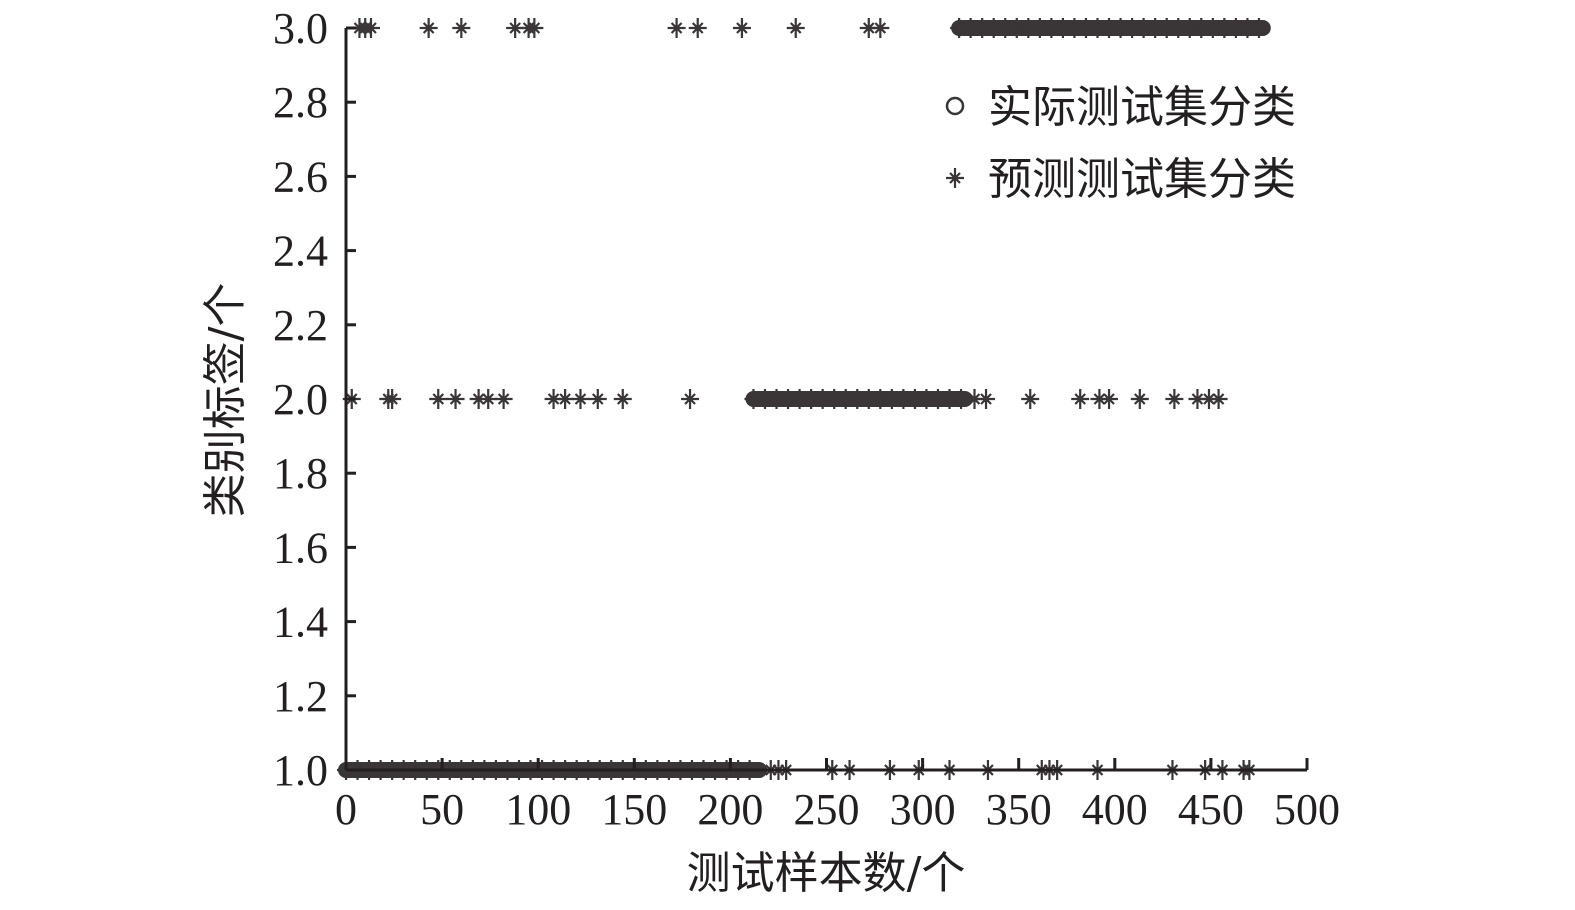 Image resolution: width=1575 pixels, height=910 pixels. I want to click on x-tick-label: 200, so click(730, 809).